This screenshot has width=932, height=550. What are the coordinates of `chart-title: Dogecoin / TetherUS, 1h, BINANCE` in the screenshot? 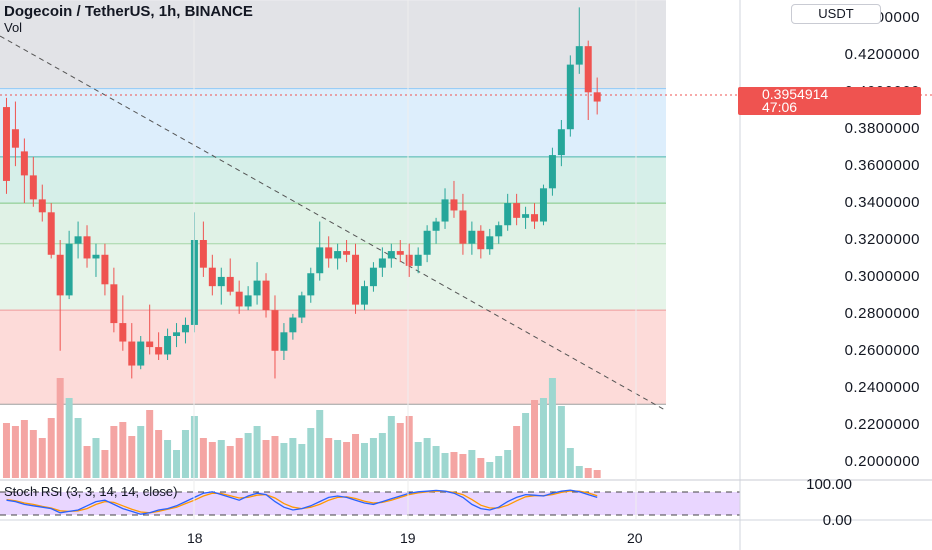 It's located at (128, 11).